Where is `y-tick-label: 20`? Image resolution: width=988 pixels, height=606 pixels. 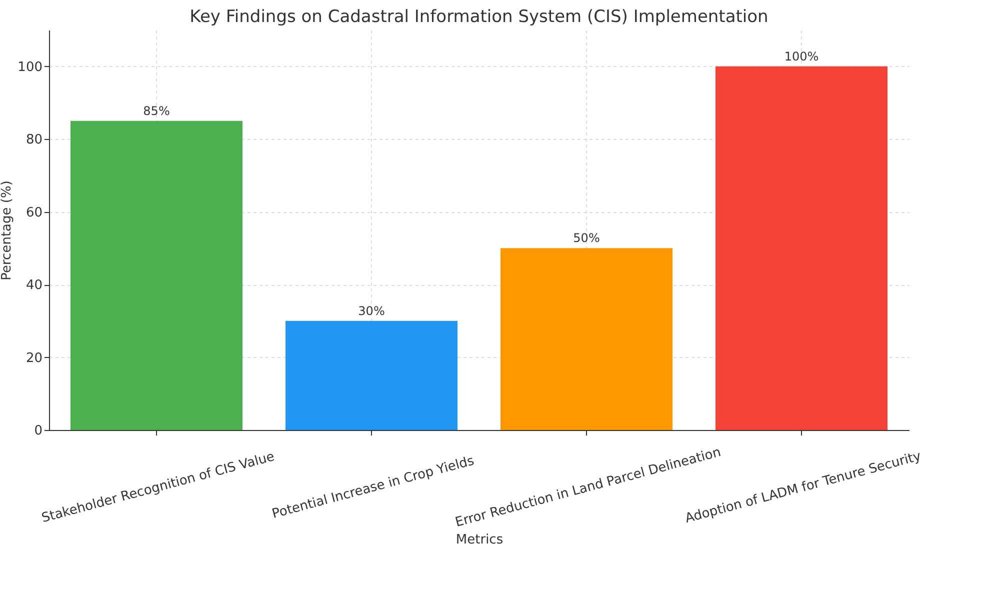 y-tick-label: 20 is located at coordinates (34, 358).